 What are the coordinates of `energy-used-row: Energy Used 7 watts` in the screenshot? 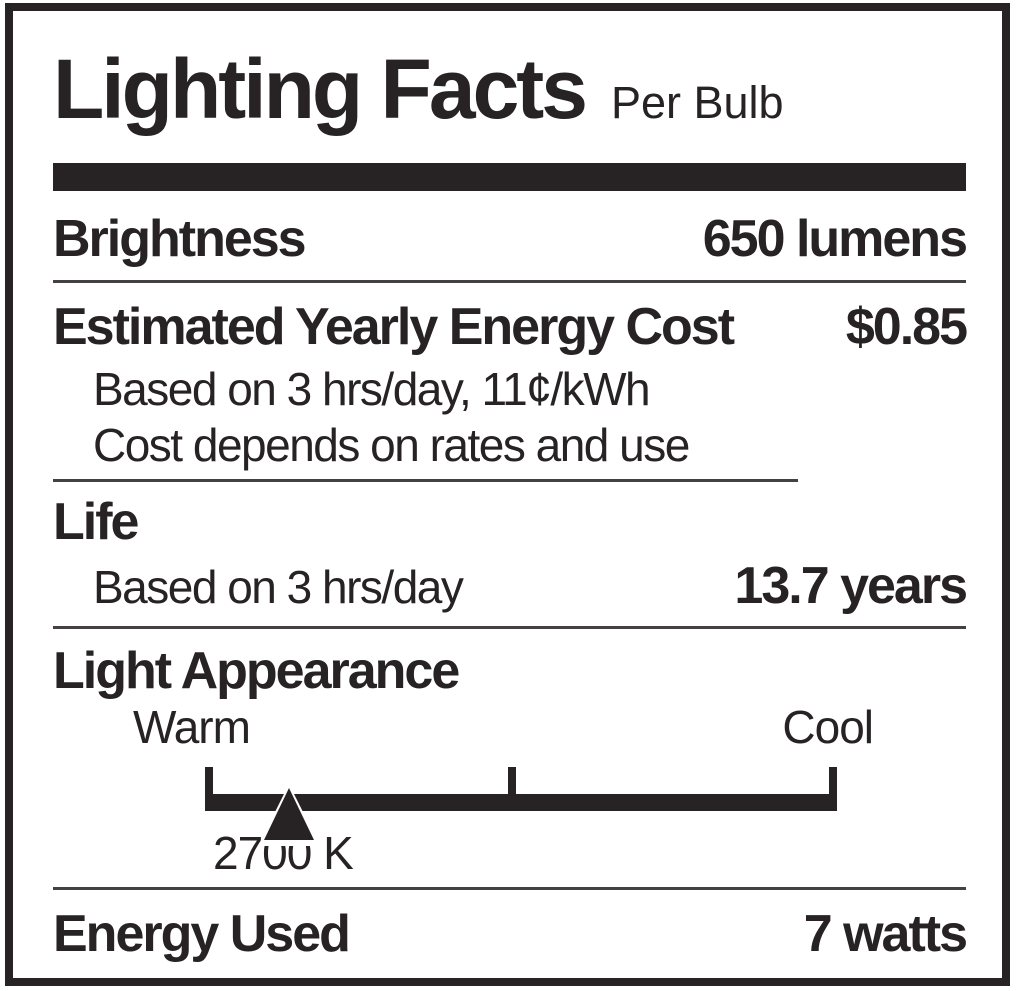 It's located at (510, 934).